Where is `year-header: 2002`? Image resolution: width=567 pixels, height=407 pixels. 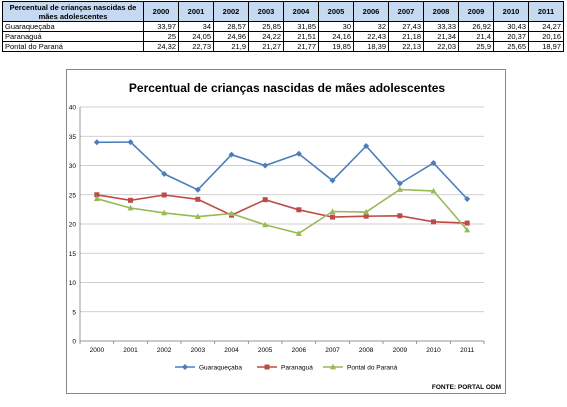
year-header: 2002 is located at coordinates (231, 11).